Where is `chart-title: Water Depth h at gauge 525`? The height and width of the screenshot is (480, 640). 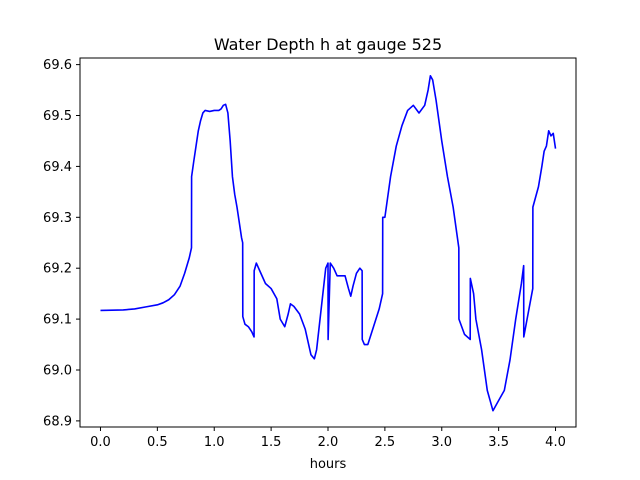 chart-title: Water Depth h at gauge 525 is located at coordinates (328, 44).